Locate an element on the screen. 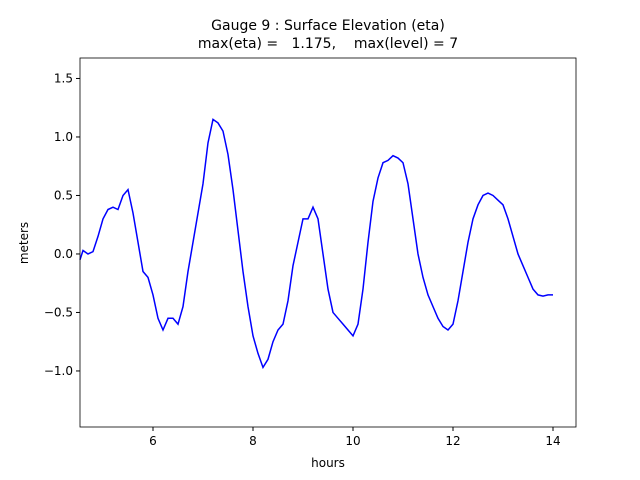  y-tick-label: −0.5 is located at coordinates (58, 312).